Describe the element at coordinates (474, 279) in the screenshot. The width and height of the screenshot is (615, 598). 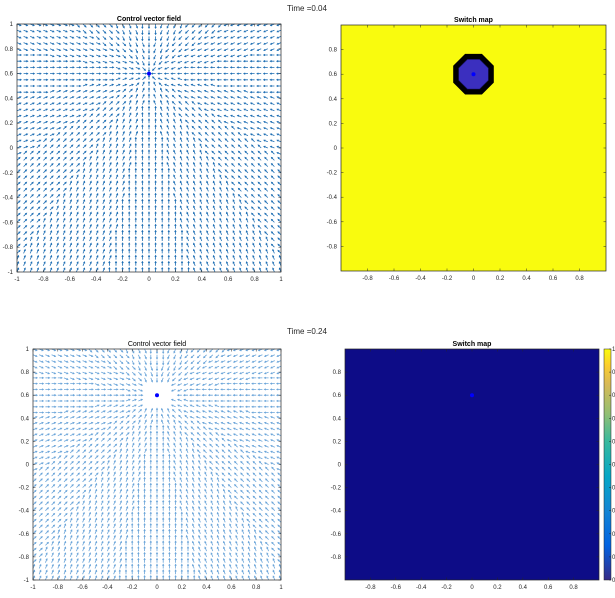
I see `x-tick-label: 0` at that location.